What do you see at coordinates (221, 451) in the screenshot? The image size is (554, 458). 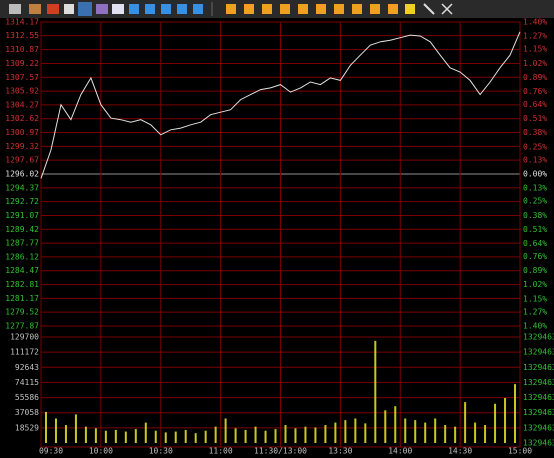 I see `x-tick-label: 11:00` at bounding box center [221, 451].